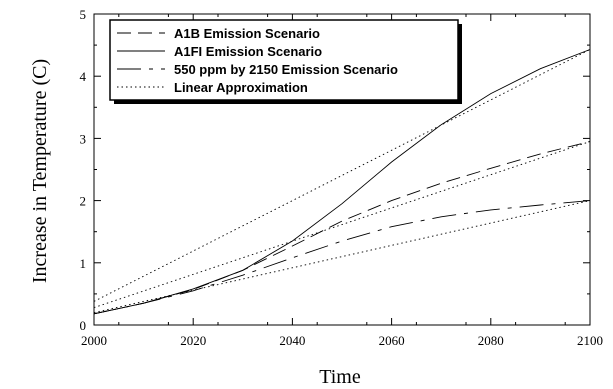 Image resolution: width=613 pixels, height=389 pixels. Describe the element at coordinates (286, 69) in the screenshot. I see `legend-label-2: 550 ppm by 2150 Emission Scenario` at that location.